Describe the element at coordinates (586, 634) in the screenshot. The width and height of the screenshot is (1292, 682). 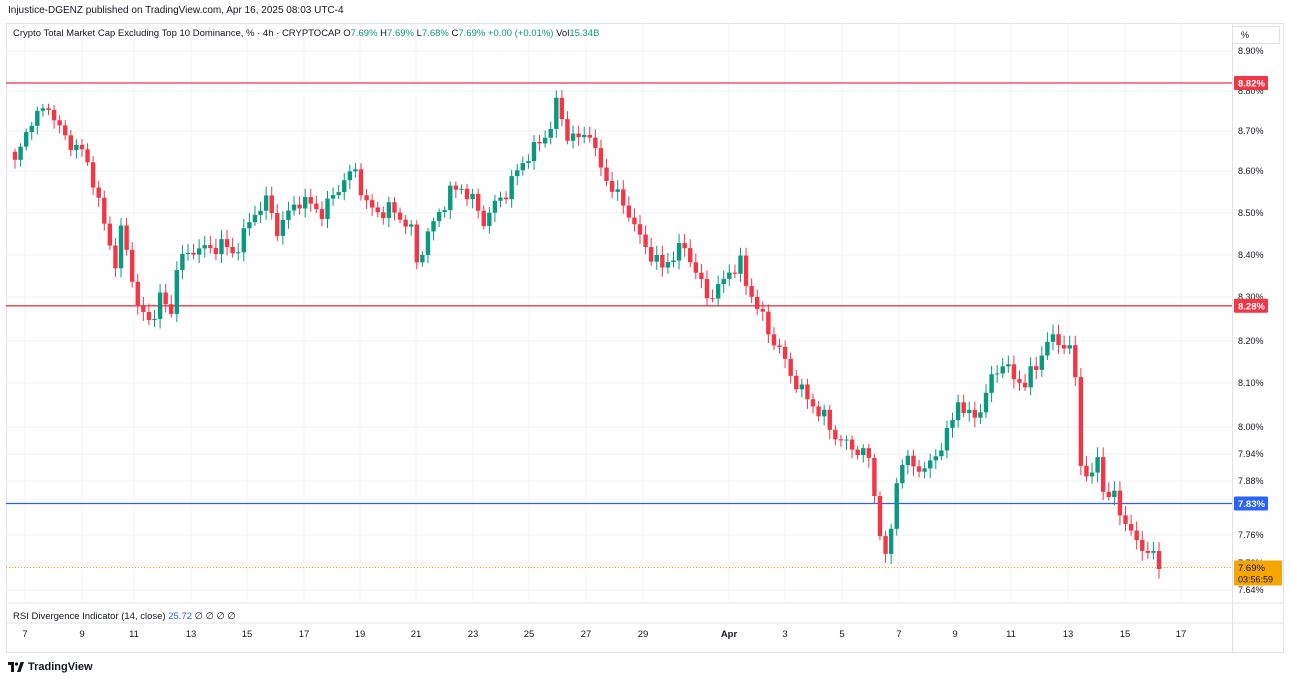
I see `time-tick-label: 27` at that location.